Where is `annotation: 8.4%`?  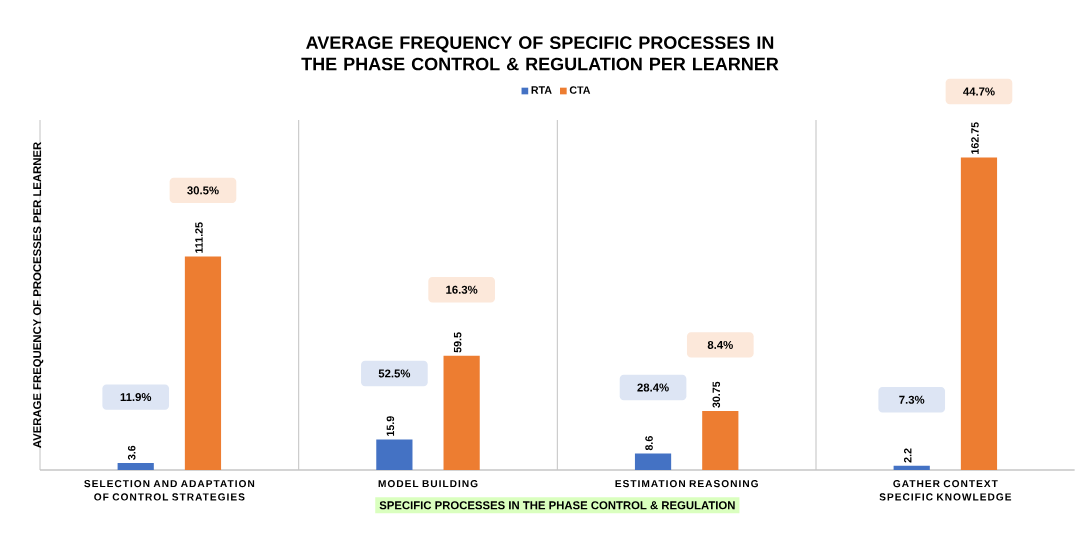 annotation: 8.4% is located at coordinates (720, 344).